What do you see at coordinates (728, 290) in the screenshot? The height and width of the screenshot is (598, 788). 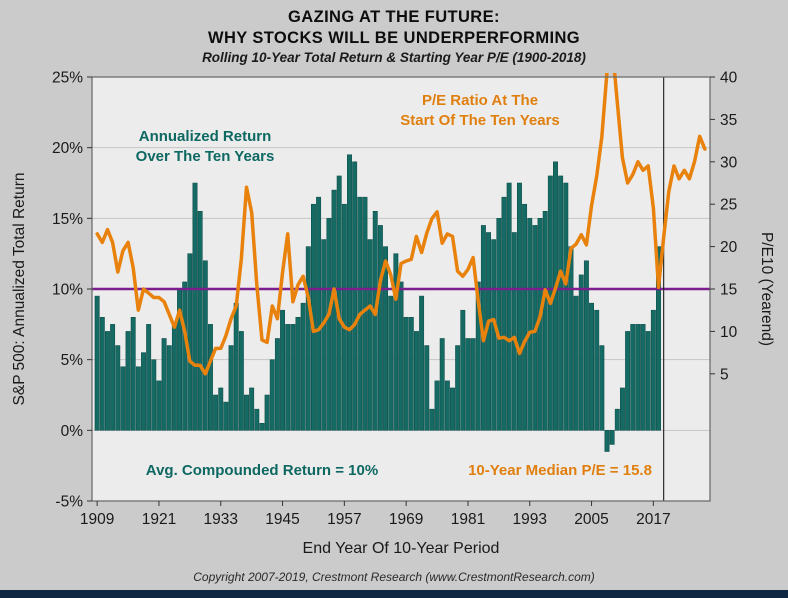 I see `svg-text: 15` at bounding box center [728, 290].